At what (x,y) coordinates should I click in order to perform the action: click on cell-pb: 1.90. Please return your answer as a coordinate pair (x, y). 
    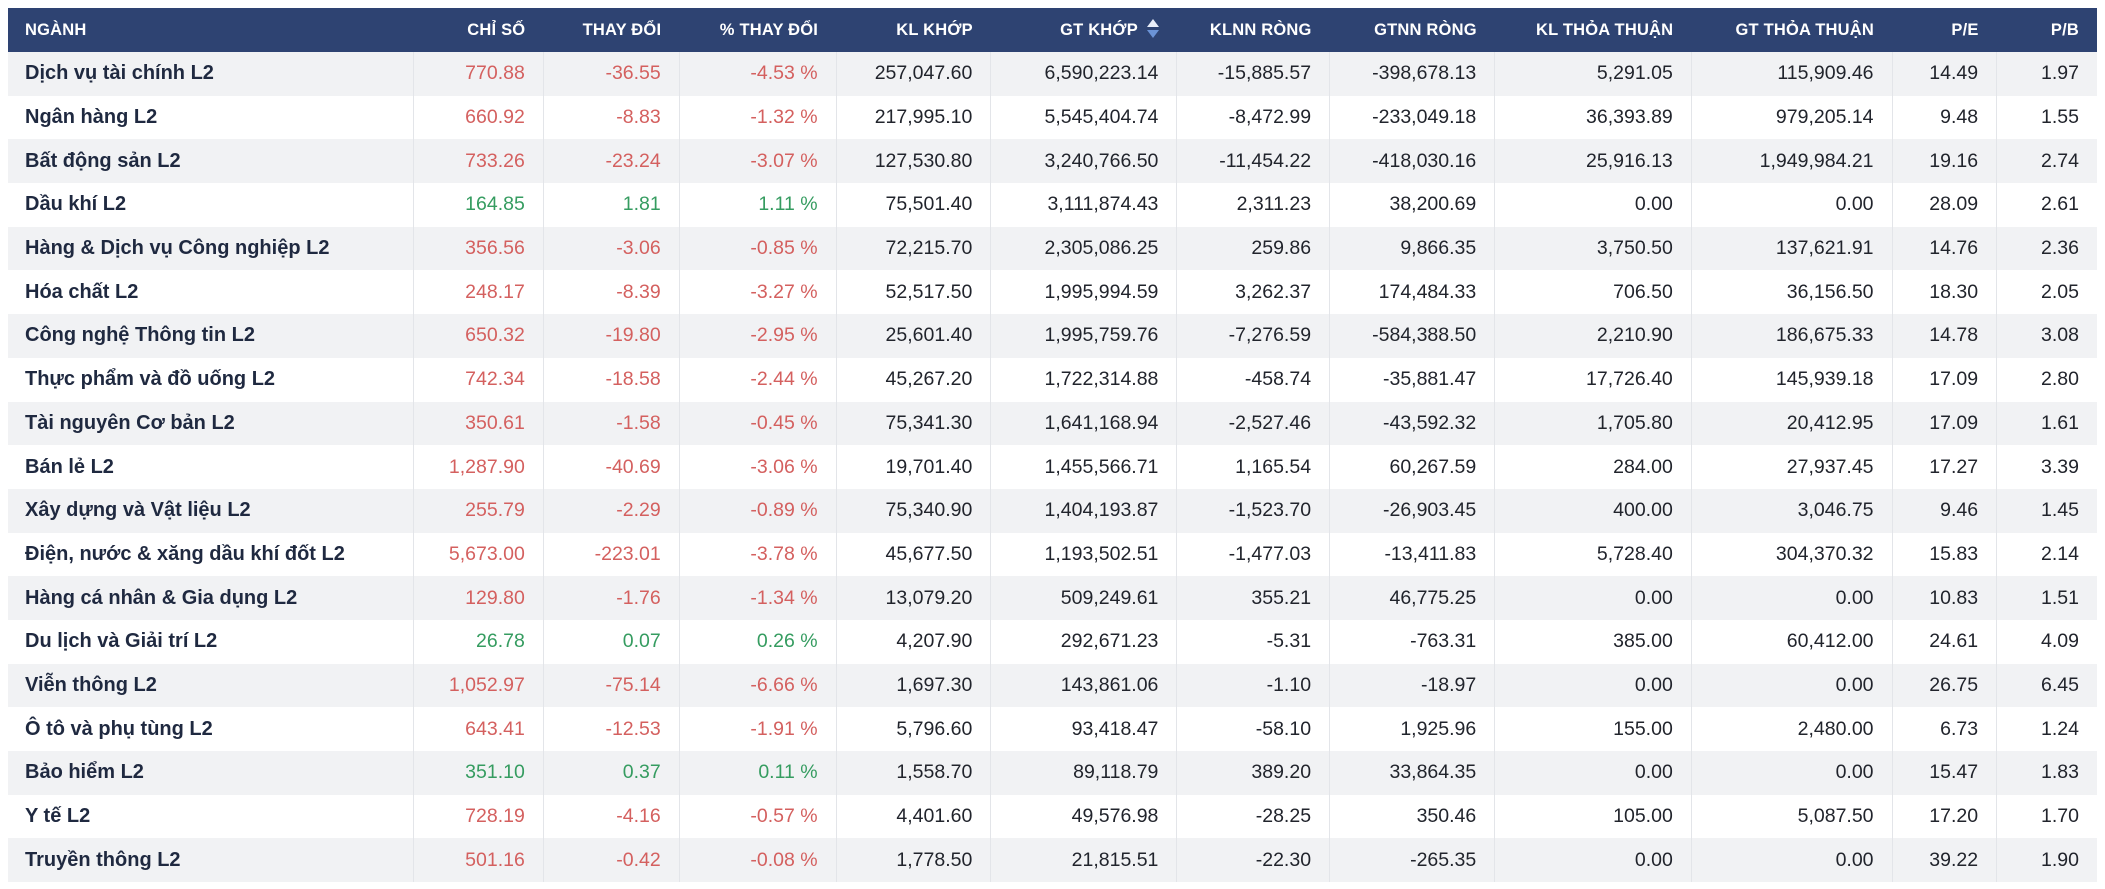
    Looking at the image, I should click on (2046, 860).